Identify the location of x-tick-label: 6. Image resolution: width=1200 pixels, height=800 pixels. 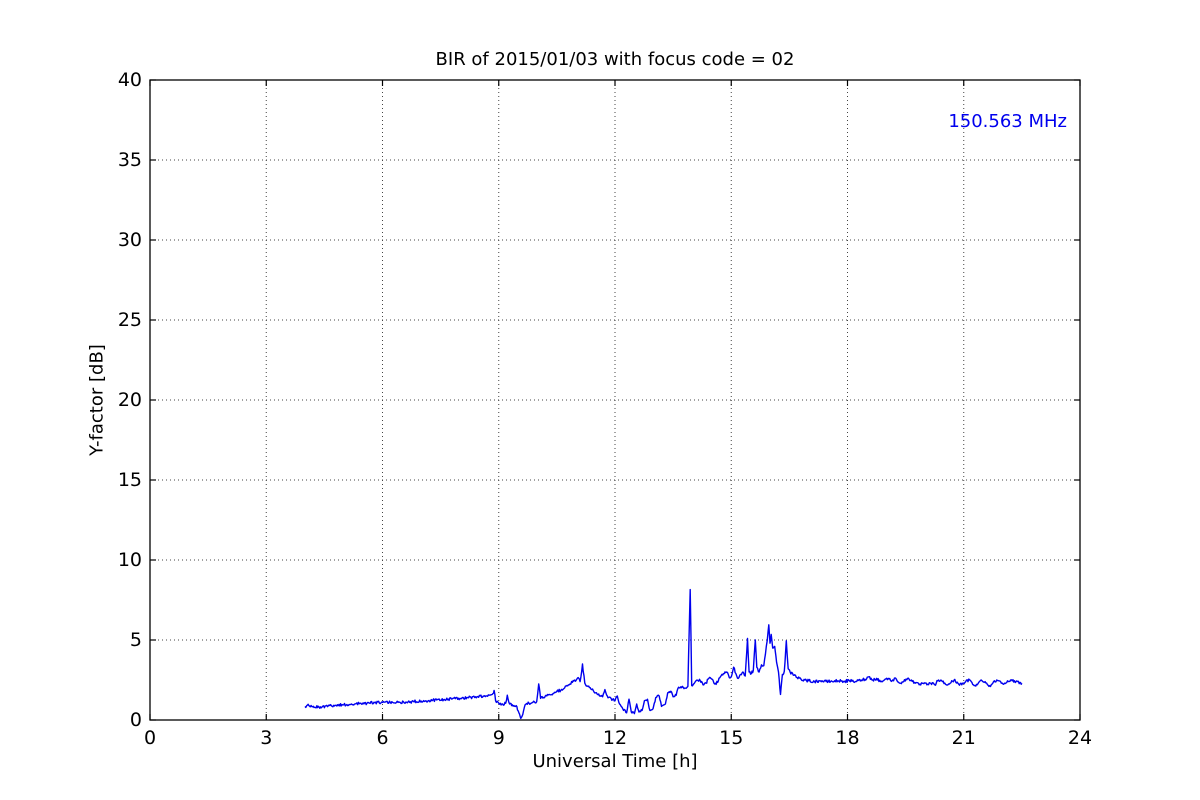
(382, 738).